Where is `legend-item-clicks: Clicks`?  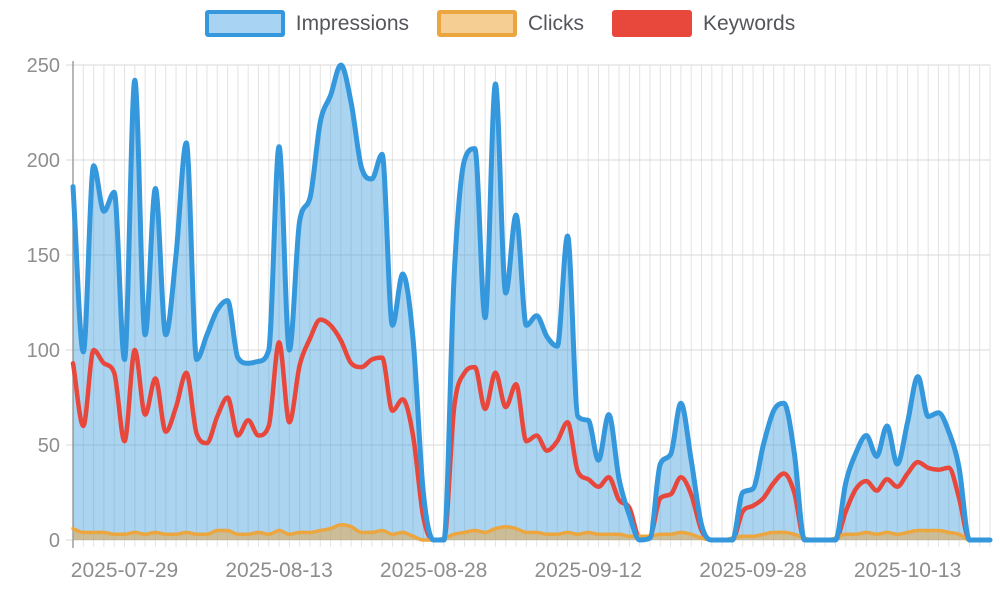
legend-item-clicks: Clicks is located at coordinates (510, 23).